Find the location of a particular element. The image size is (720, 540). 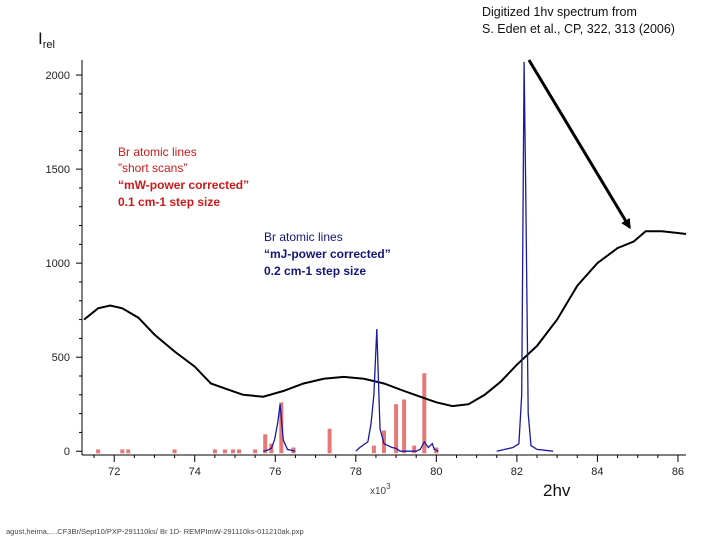

x-scale-label: x103 is located at coordinates (380, 489).